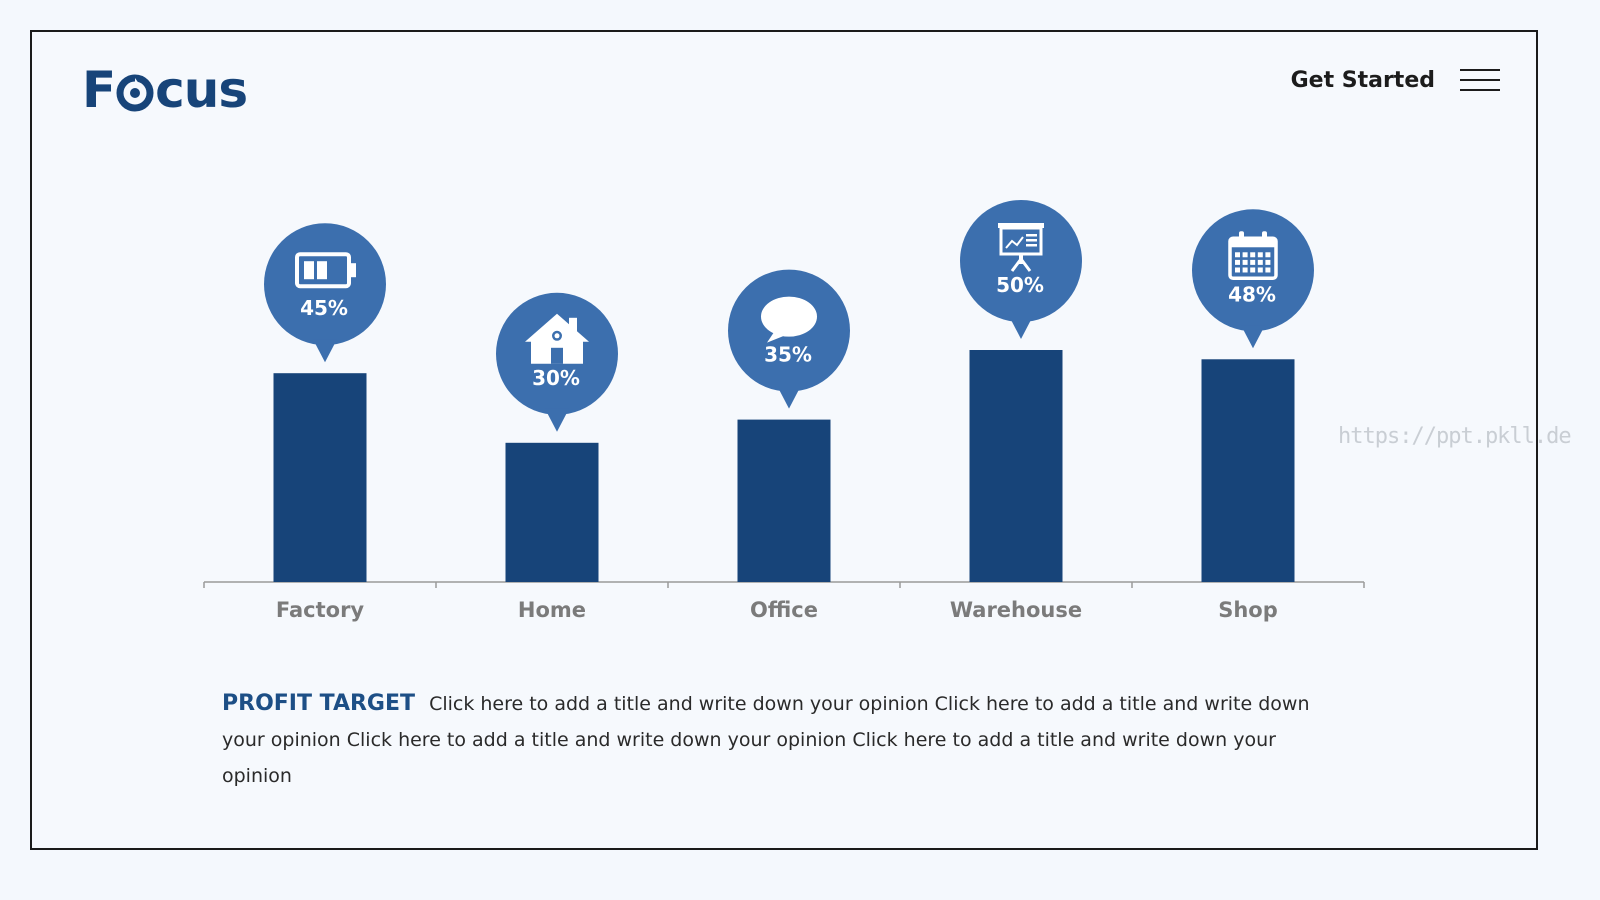 This screenshot has height=900, width=1600. What do you see at coordinates (1248, 470) in the screenshot?
I see `bar-shop` at bounding box center [1248, 470].